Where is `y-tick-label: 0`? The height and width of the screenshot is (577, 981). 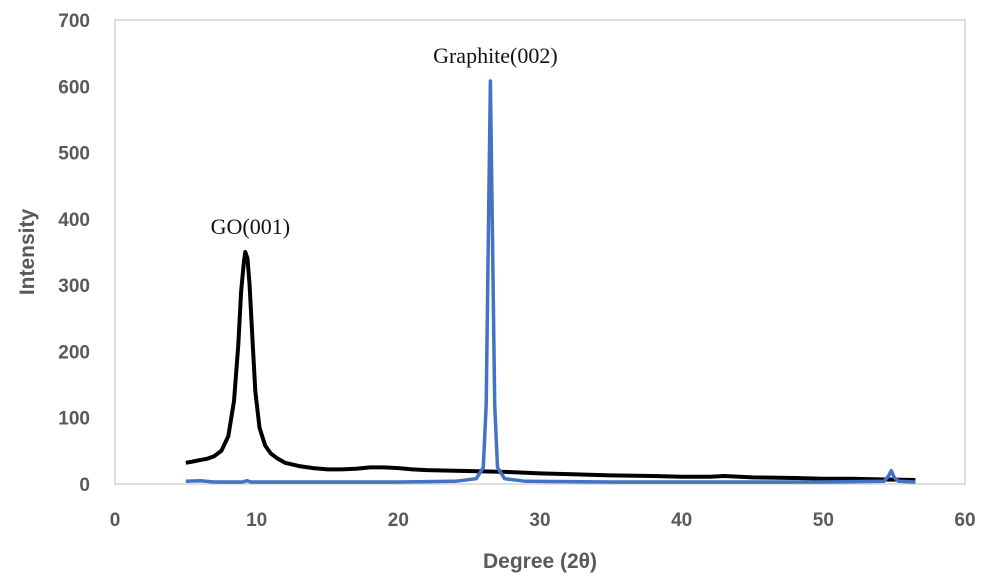 y-tick-label: 0 is located at coordinates (84, 485).